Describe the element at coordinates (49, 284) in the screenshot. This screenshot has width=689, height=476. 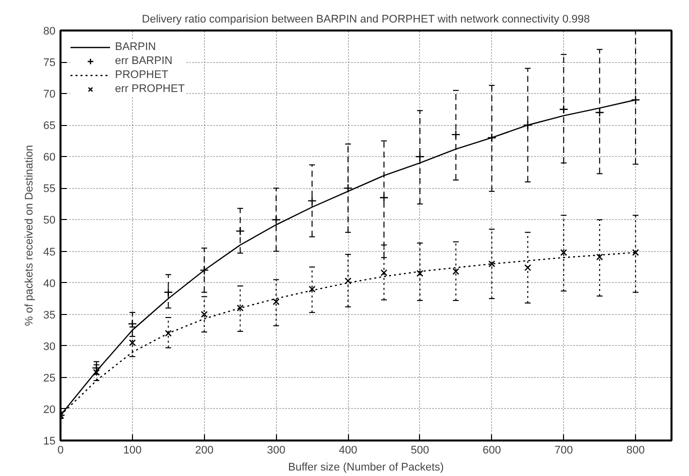
I see `y-tick-label: 40` at that location.